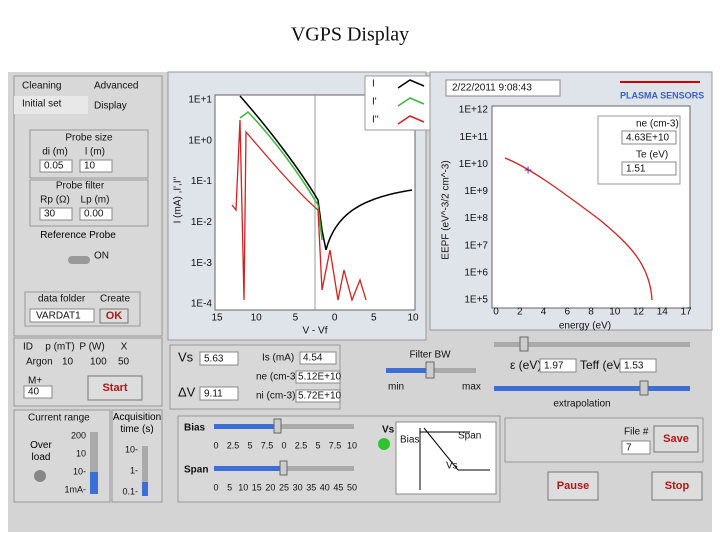 This screenshot has height=545, width=720. Describe the element at coordinates (98, 362) in the screenshot. I see `value: 100` at that location.